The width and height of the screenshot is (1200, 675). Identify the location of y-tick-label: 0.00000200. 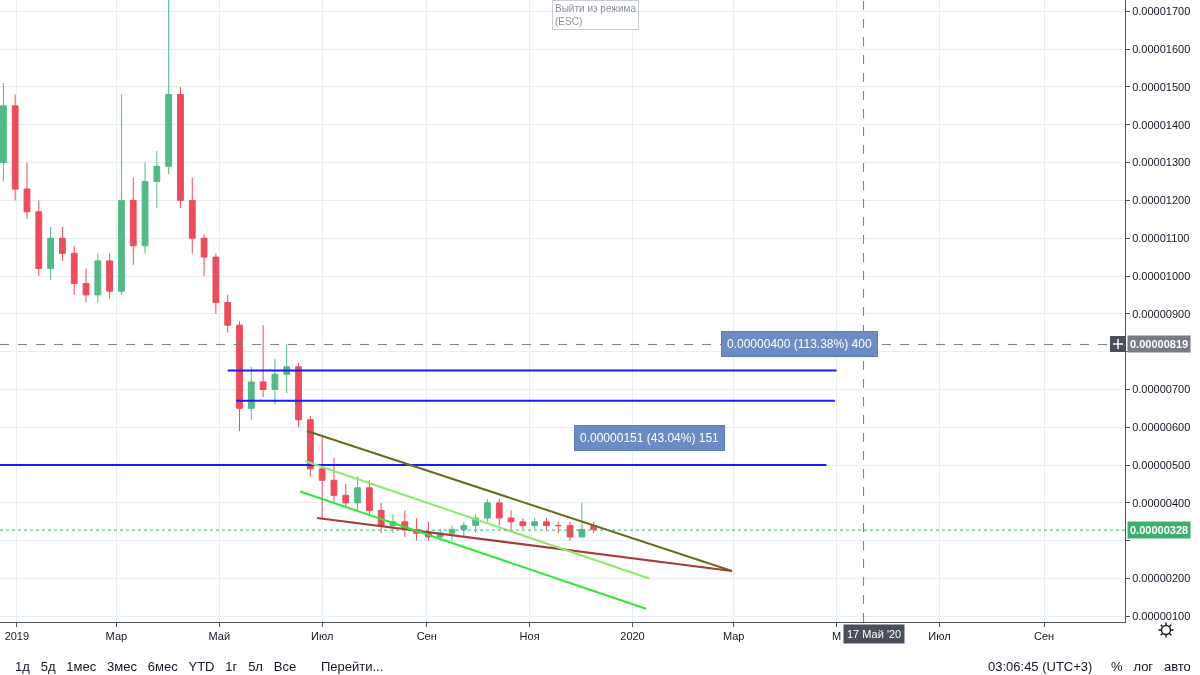
(1161, 578).